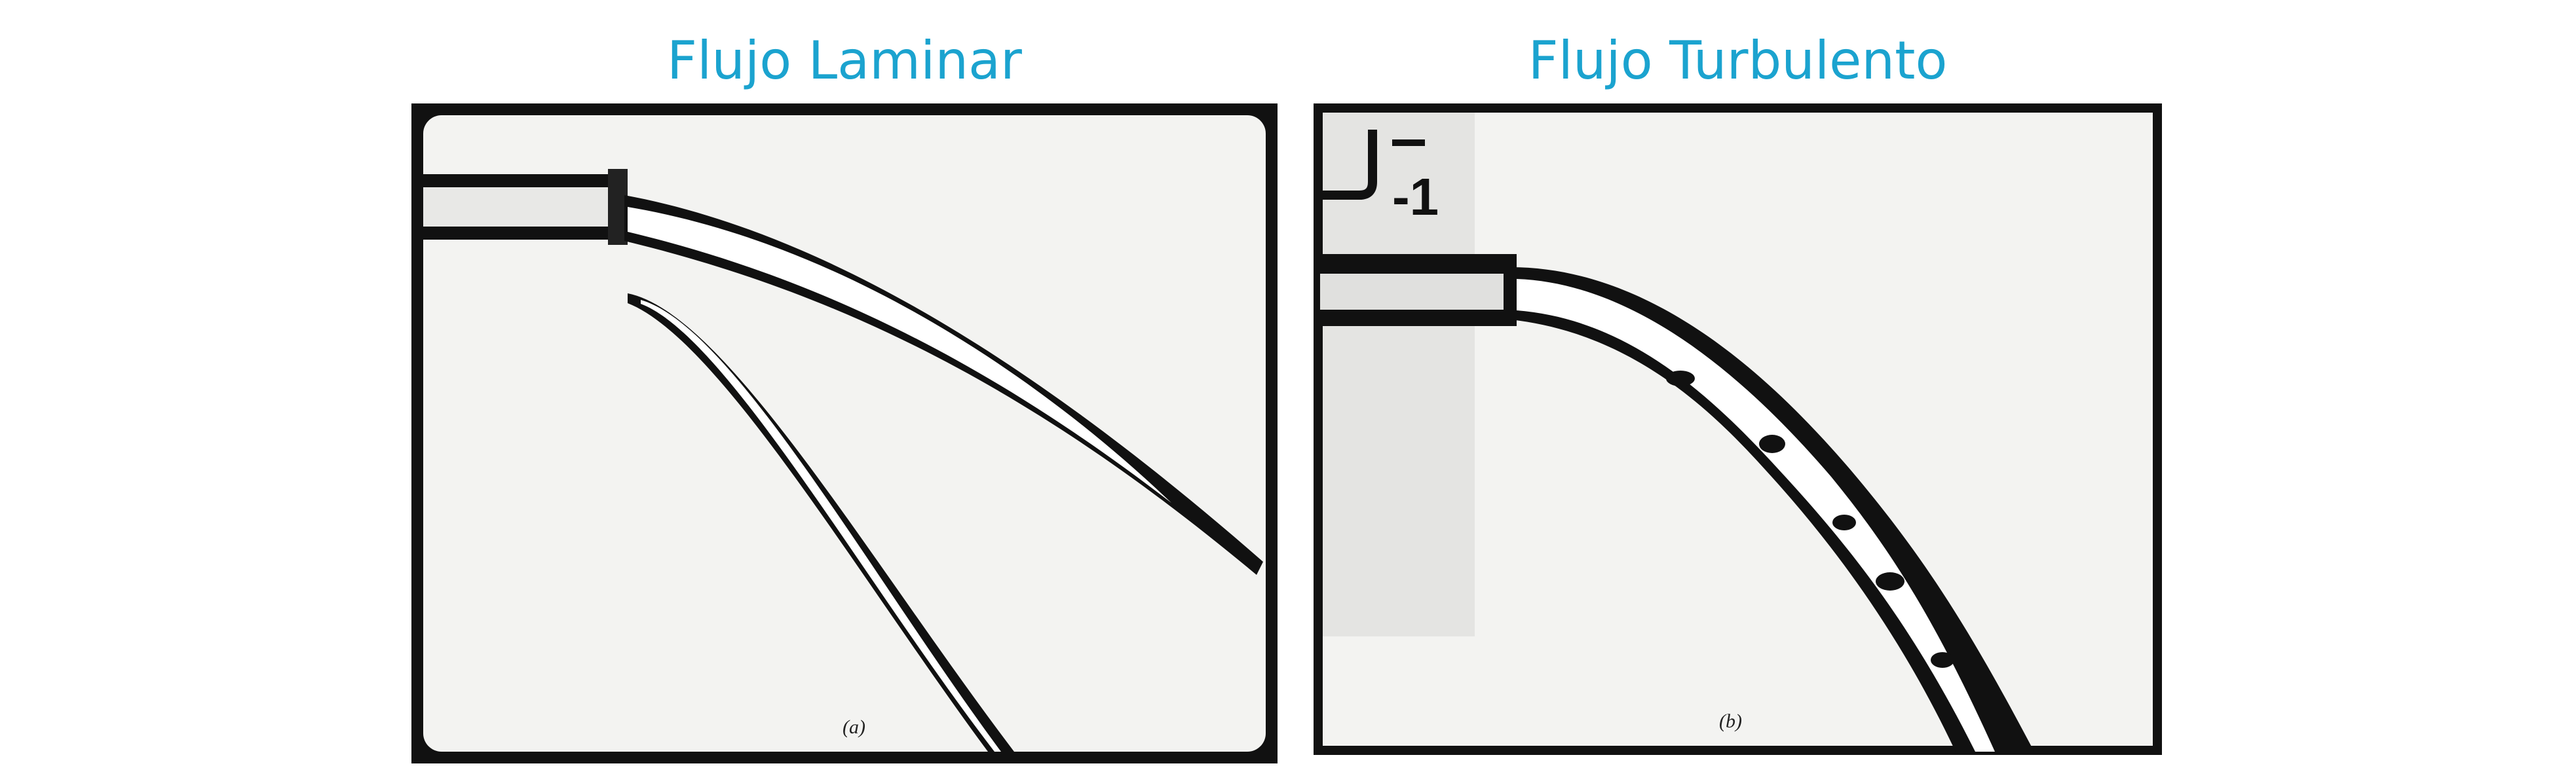 The width and height of the screenshot is (2576, 770). Describe the element at coordinates (821, 526) in the screenshot. I see `secondary-stream-core` at that location.